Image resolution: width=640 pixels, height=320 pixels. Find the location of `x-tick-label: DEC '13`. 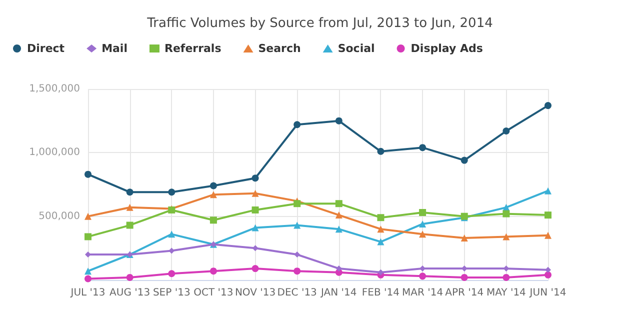

x-tick-label: DEC '13 is located at coordinates (297, 293).